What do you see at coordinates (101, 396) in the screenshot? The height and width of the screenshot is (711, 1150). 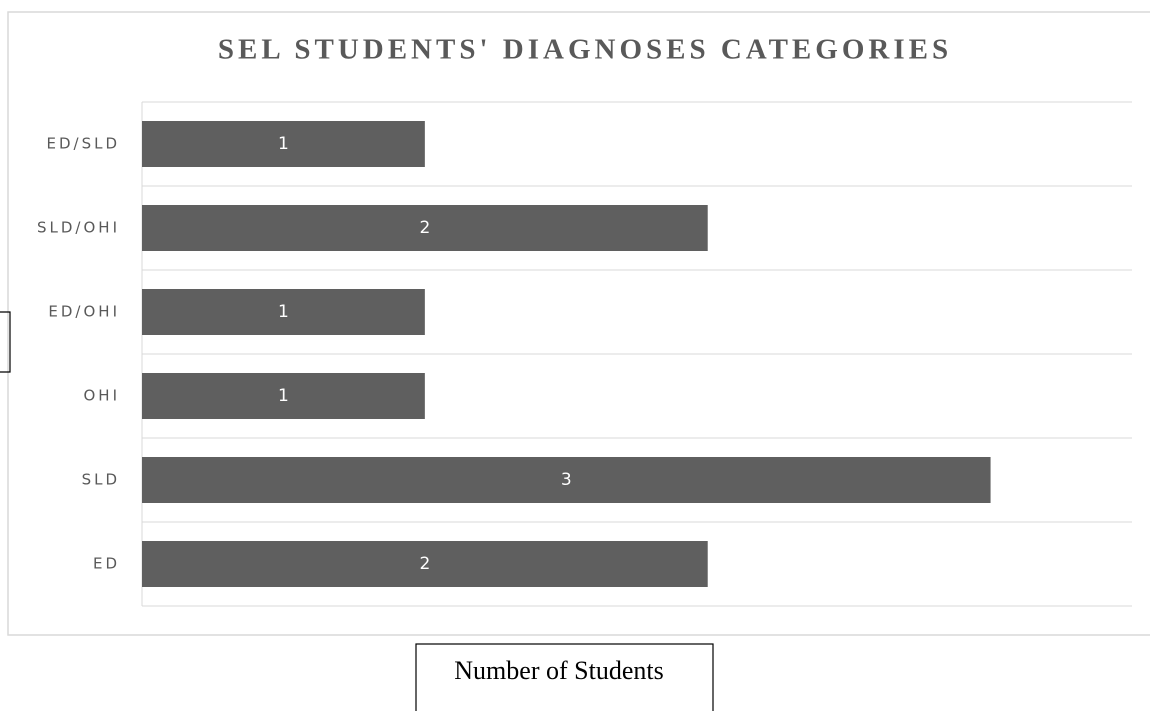 I see `y-tick-label: OHI` at bounding box center [101, 396].